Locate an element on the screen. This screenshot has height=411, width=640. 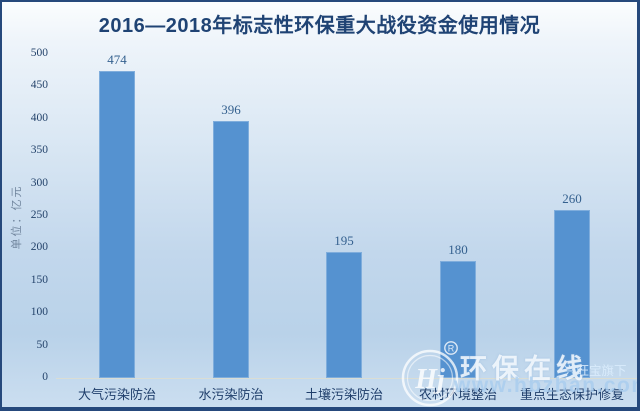
category-label: 水污染防治 is located at coordinates (231, 394).